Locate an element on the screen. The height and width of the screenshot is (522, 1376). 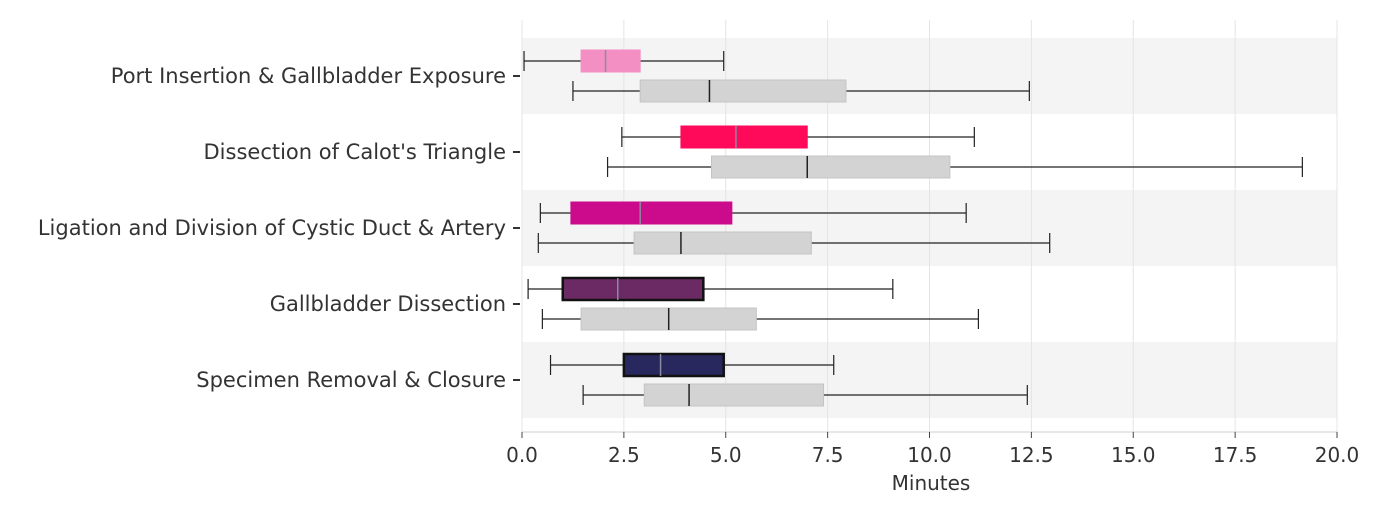
x-tick-label: 10.0 is located at coordinates (929, 455).